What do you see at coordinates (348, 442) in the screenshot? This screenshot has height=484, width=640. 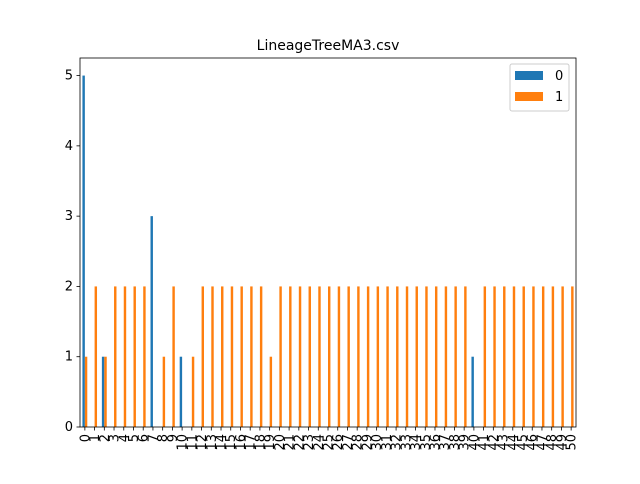 I see `x-tick-label: 27` at bounding box center [348, 442].